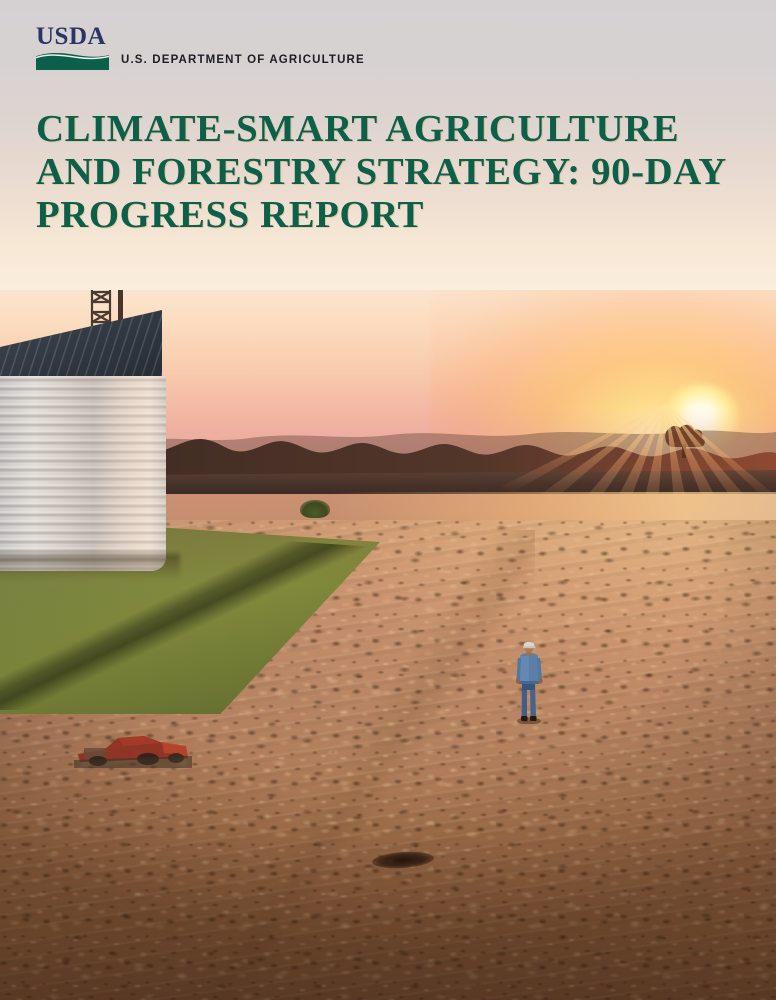 This screenshot has height=1000, width=776. What do you see at coordinates (71, 36) in the screenshot?
I see `usda-wordmark: USDA` at bounding box center [71, 36].